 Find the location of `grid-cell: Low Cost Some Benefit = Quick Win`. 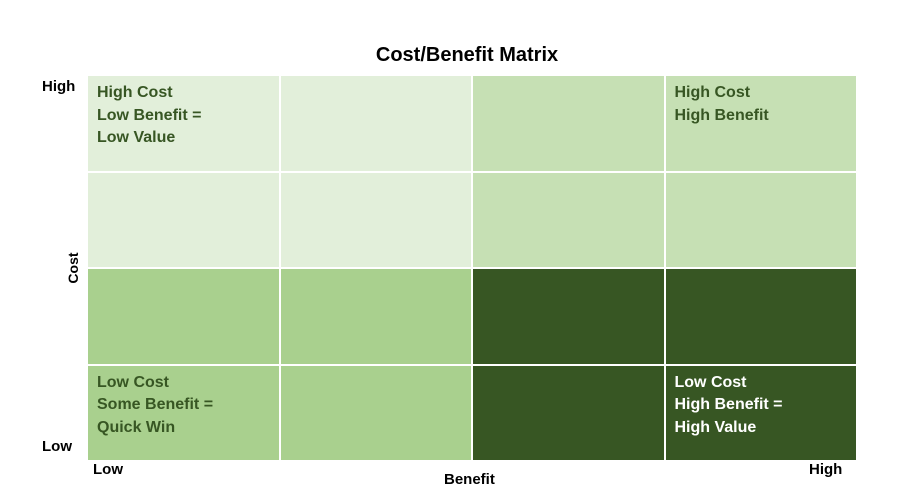

grid-cell: Low Cost Some Benefit = Quick Win is located at coordinates (183, 412).